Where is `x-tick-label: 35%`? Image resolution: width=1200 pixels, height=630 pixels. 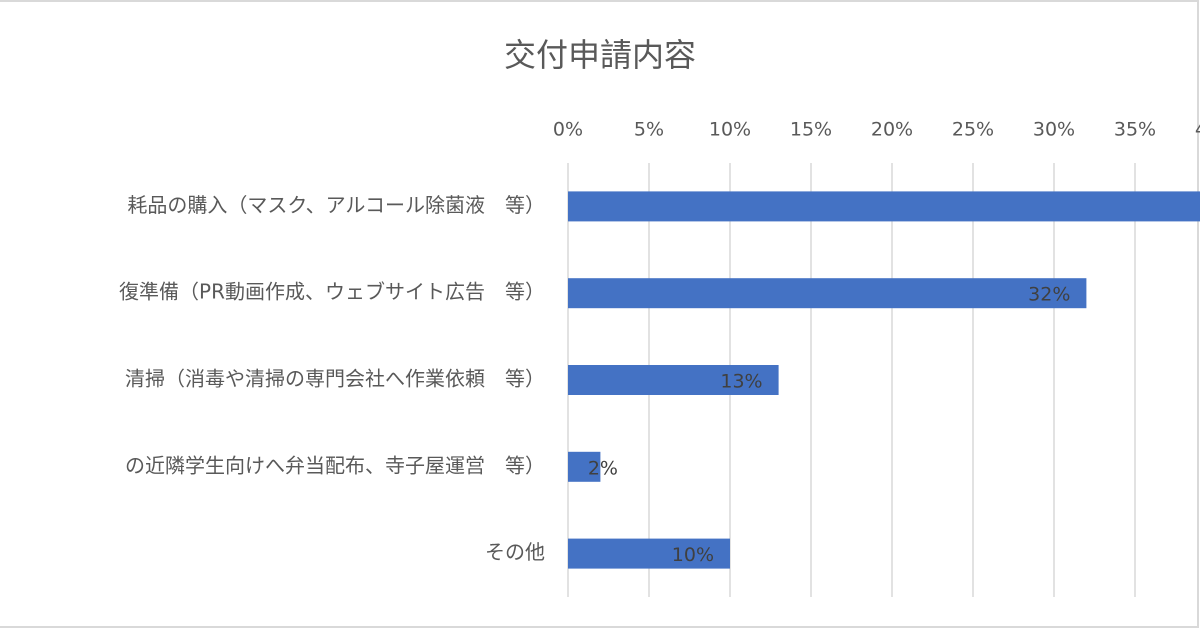 x-tick-label: 35% is located at coordinates (1135, 130).